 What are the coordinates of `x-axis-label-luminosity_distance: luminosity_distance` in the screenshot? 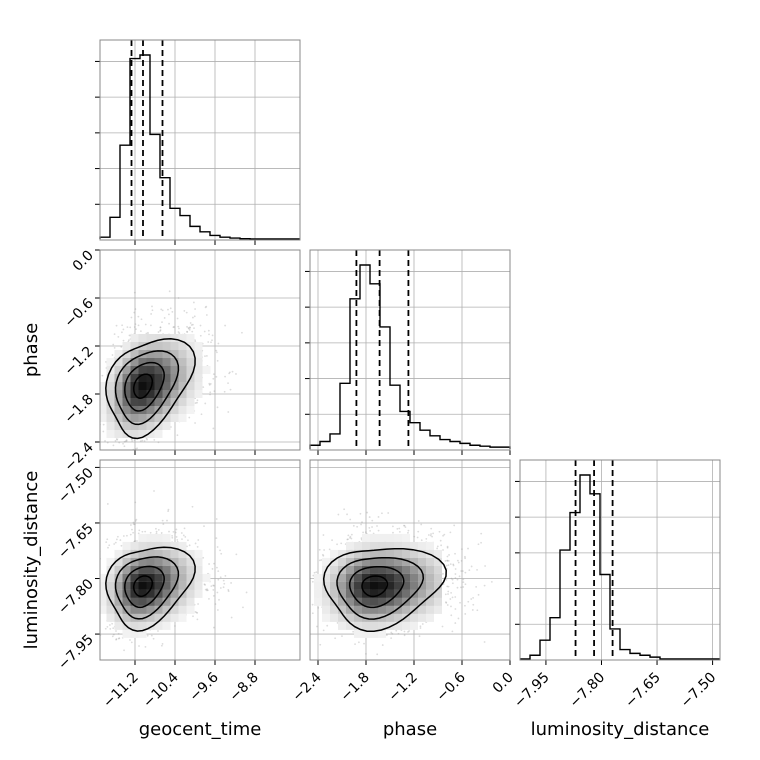 It's located at (620, 729).